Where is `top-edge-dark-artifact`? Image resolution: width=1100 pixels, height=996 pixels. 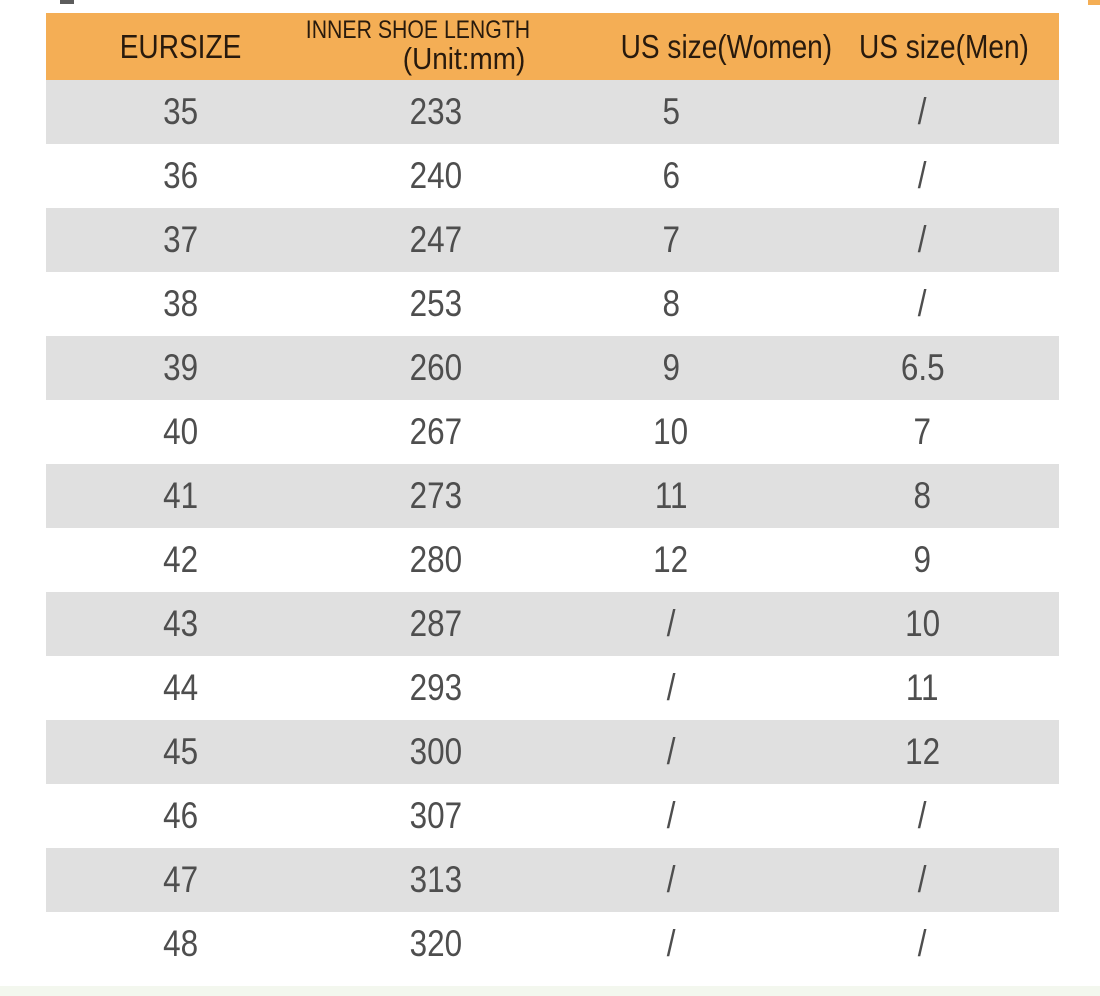 top-edge-dark-artifact is located at coordinates (67, 2).